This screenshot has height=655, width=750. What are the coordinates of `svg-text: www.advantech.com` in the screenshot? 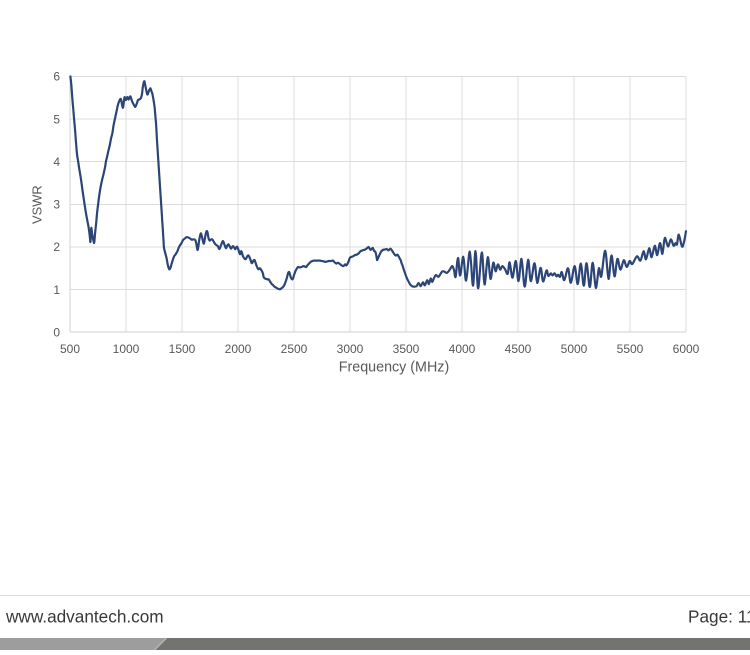 It's located at (84, 617).